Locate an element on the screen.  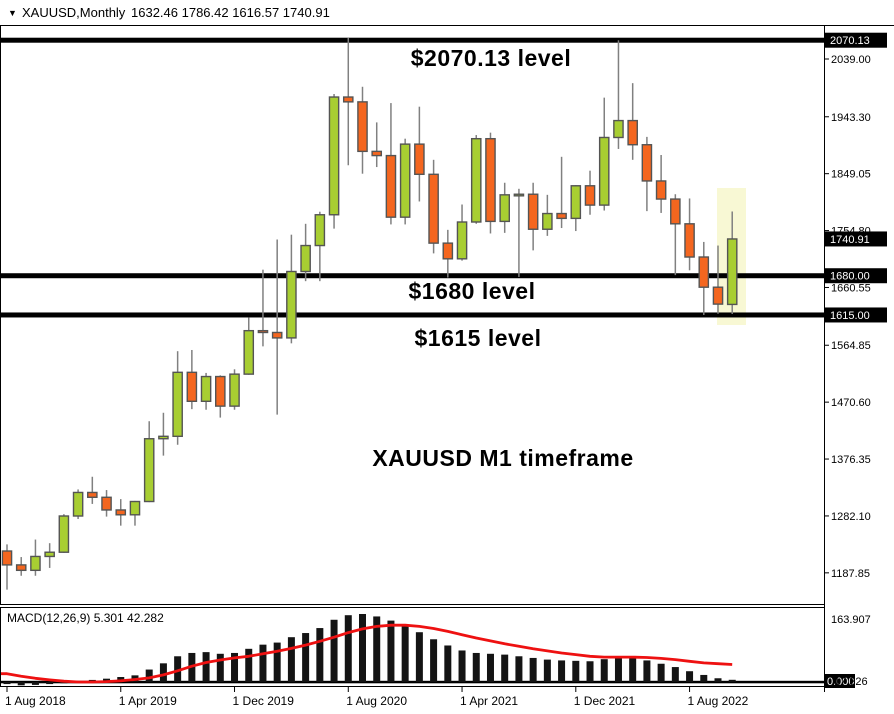
macd-signal-line is located at coordinates (366, 653).